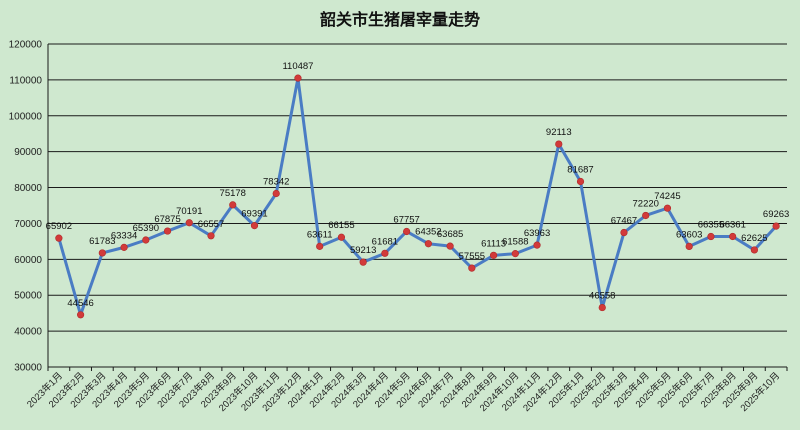 The image size is (800, 430). Describe the element at coordinates (472, 256) in the screenshot. I see `data-value-label: 57555` at that location.